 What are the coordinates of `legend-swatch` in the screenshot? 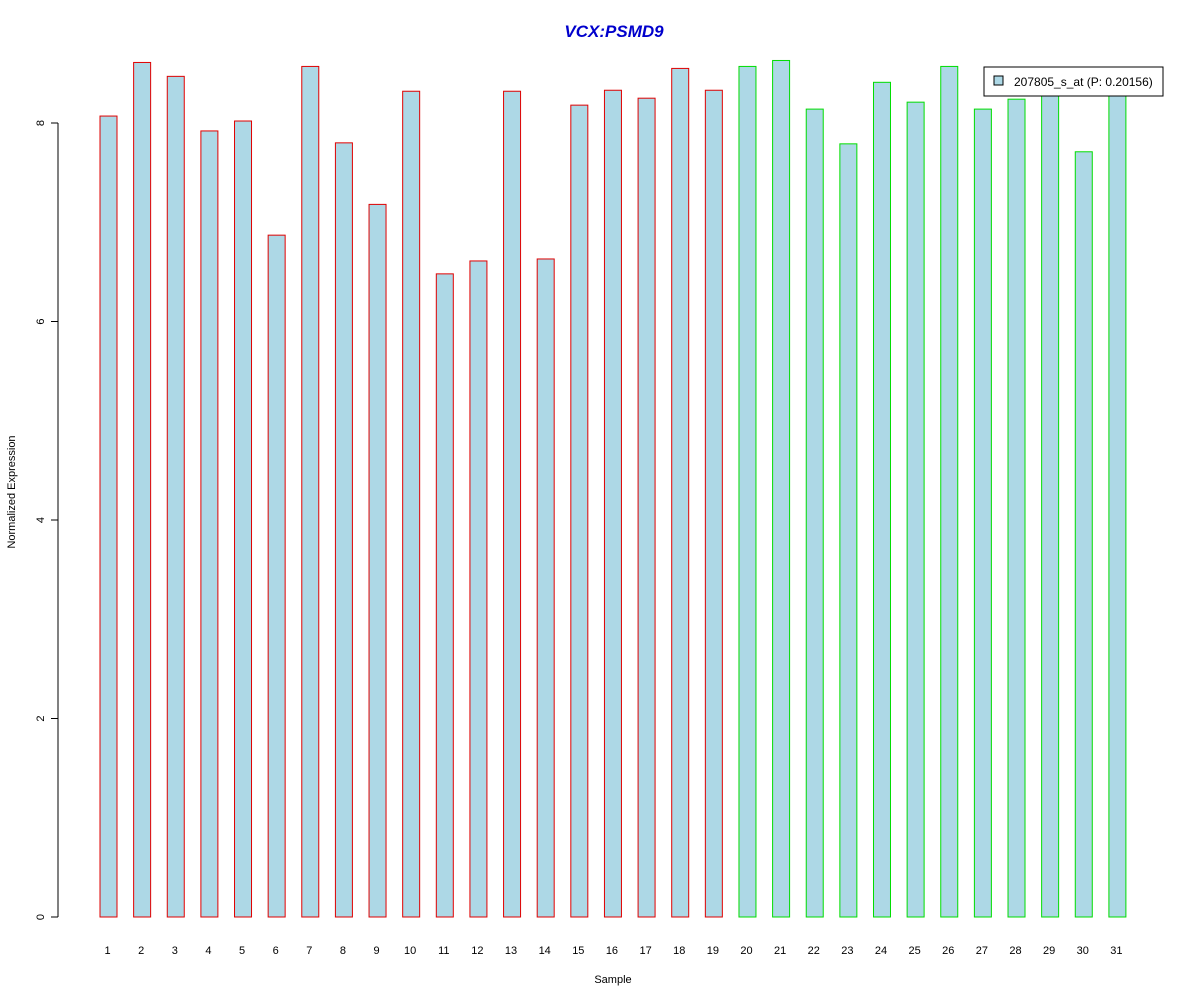 It's located at (998, 80).